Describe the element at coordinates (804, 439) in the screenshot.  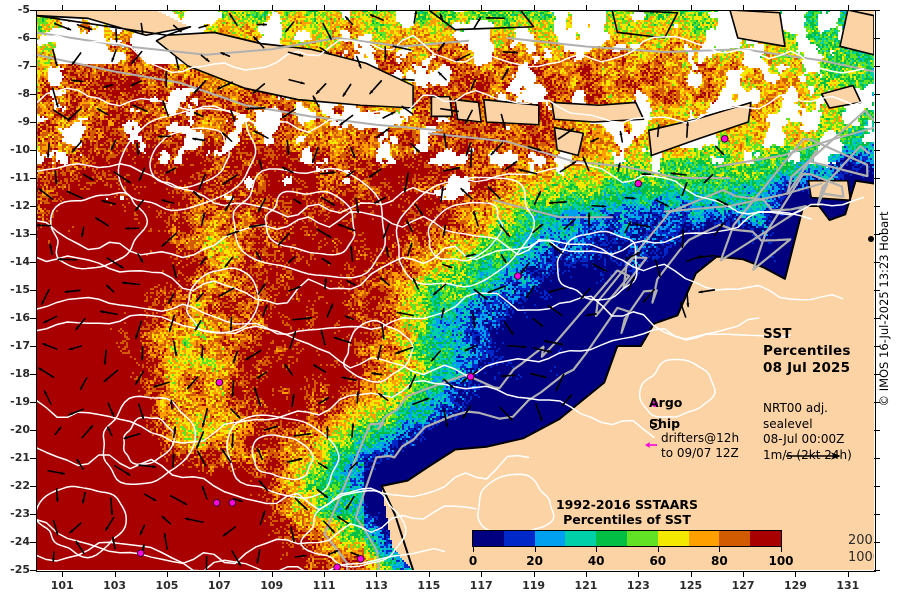
I see `vector-key-line2: 08-Jul 00:00Z` at that location.